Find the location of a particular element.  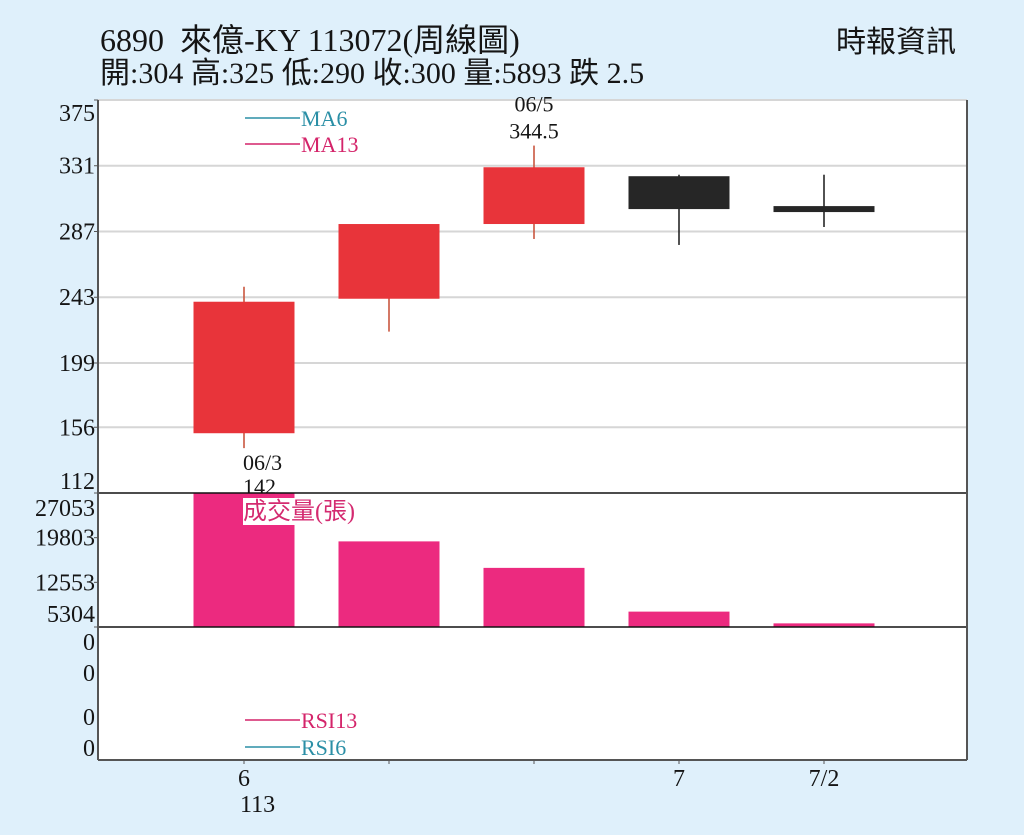

price-tick-label: 331 is located at coordinates (77, 167).